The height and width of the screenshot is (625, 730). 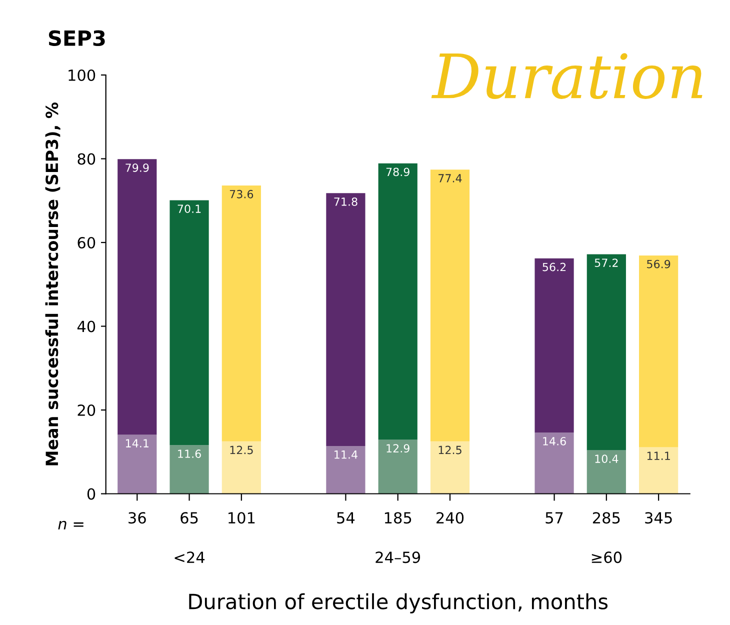 I want to click on total-label: 70.1, so click(x=189, y=208).